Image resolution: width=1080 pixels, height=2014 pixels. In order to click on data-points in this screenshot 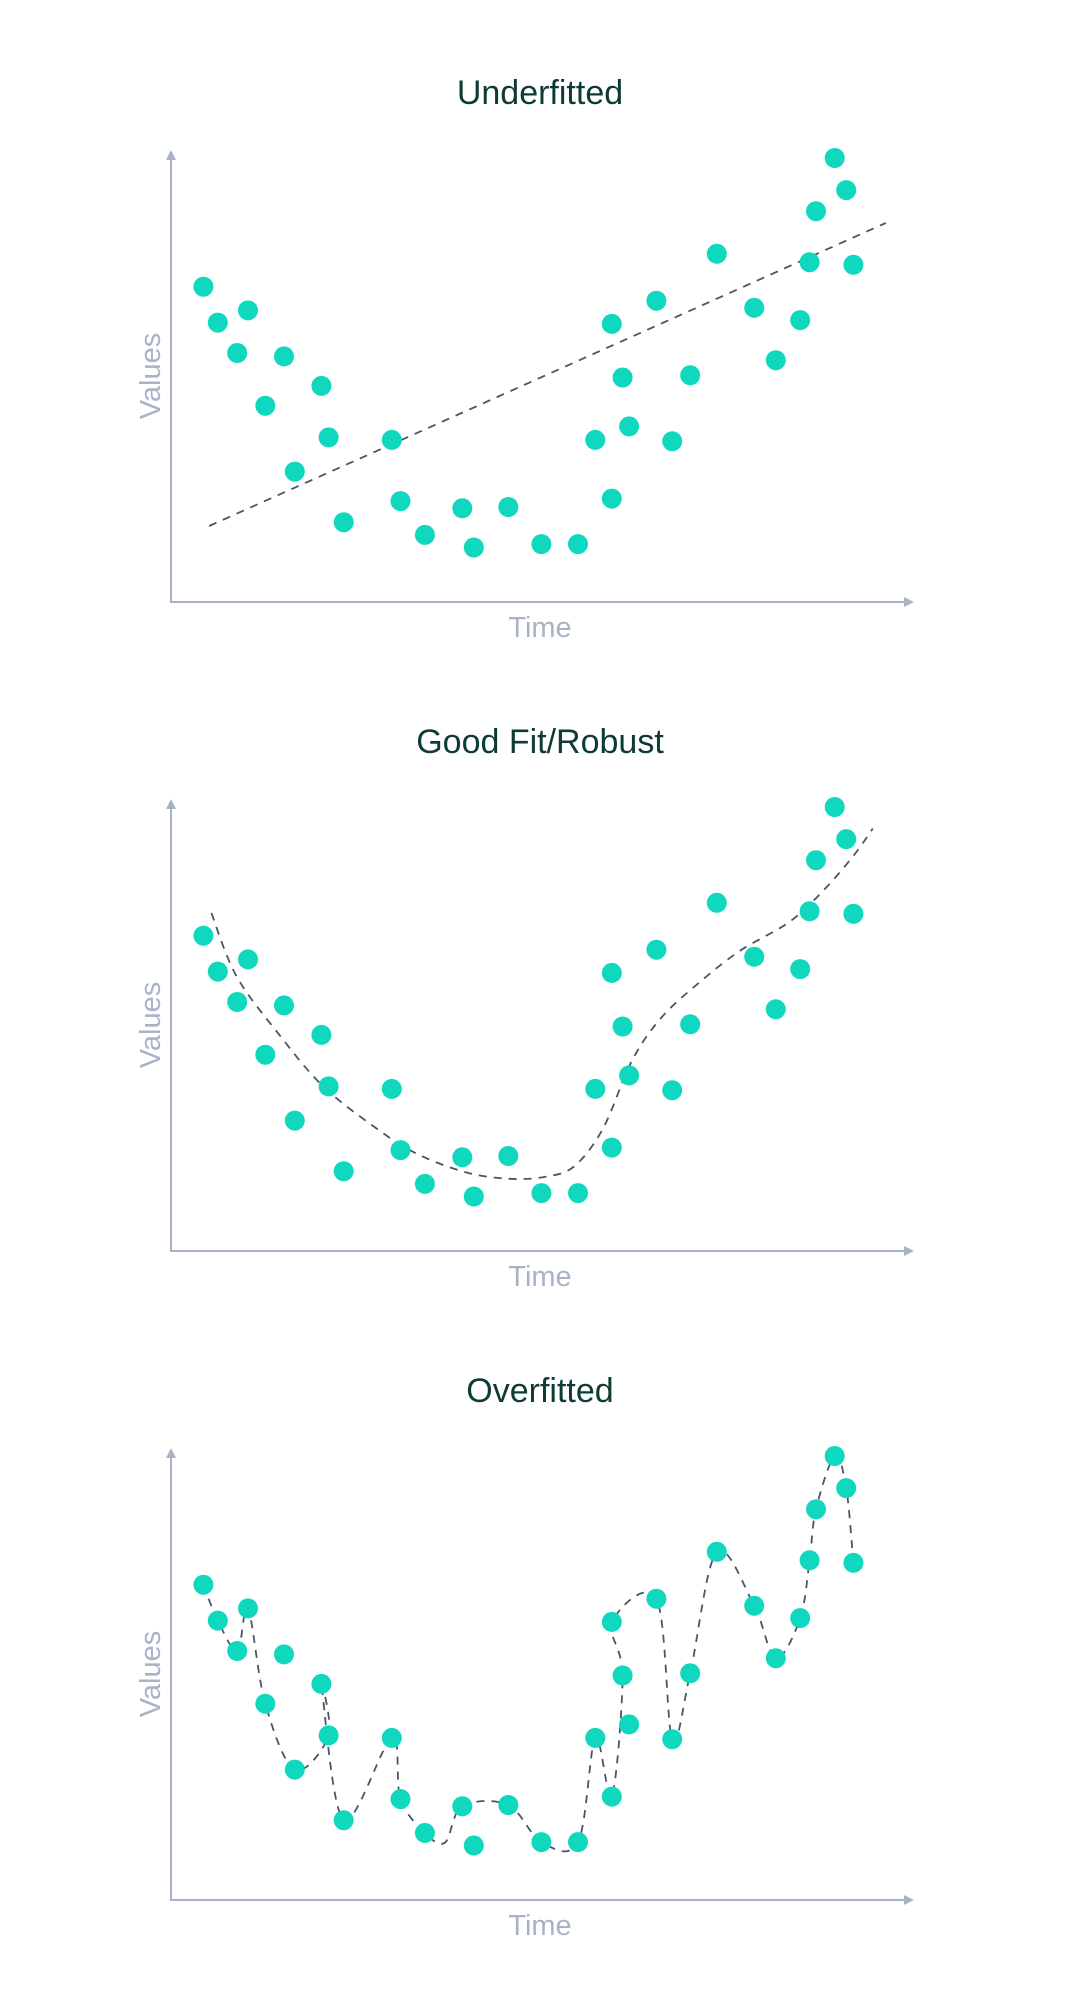, I will do `click(528, 1651)`.